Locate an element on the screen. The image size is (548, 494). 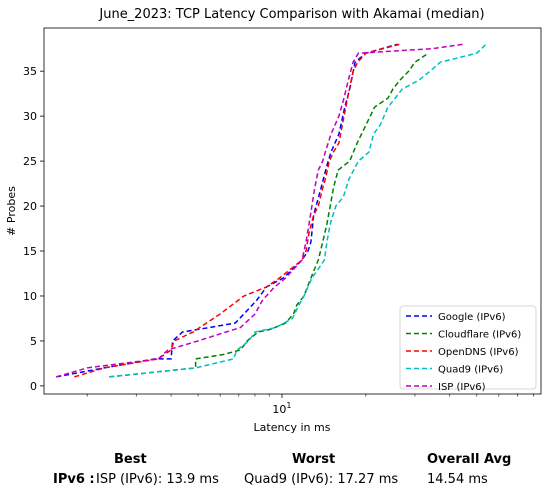
ipv6-row-label: IPv6 : is located at coordinates (74, 479).